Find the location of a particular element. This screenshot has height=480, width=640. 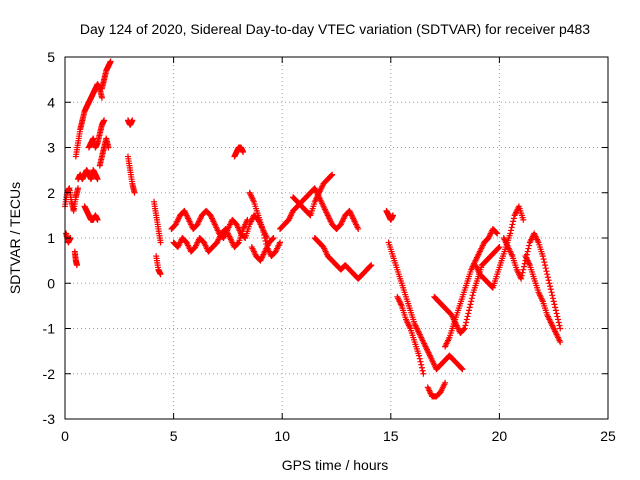

y-tick-label: -1 is located at coordinates (49, 329).